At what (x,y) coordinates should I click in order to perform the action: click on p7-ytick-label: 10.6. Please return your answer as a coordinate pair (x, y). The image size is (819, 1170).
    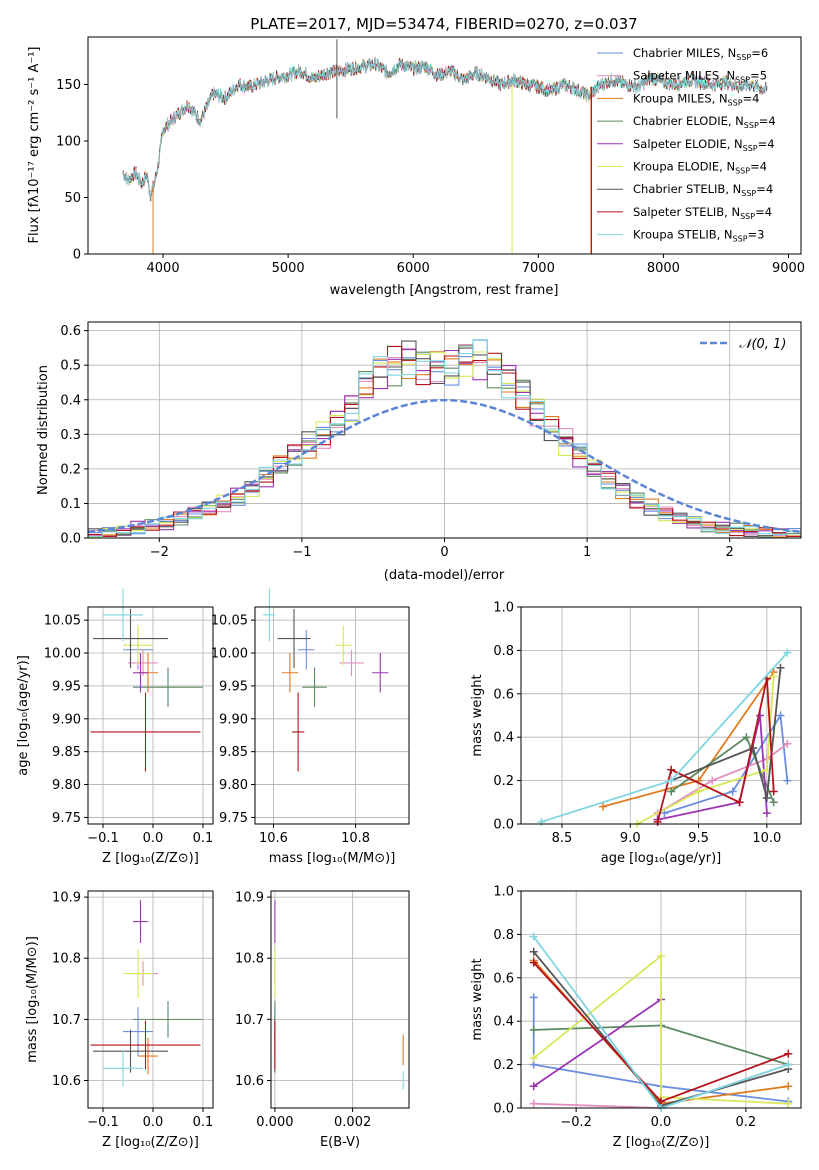
    Looking at the image, I should click on (249, 1081).